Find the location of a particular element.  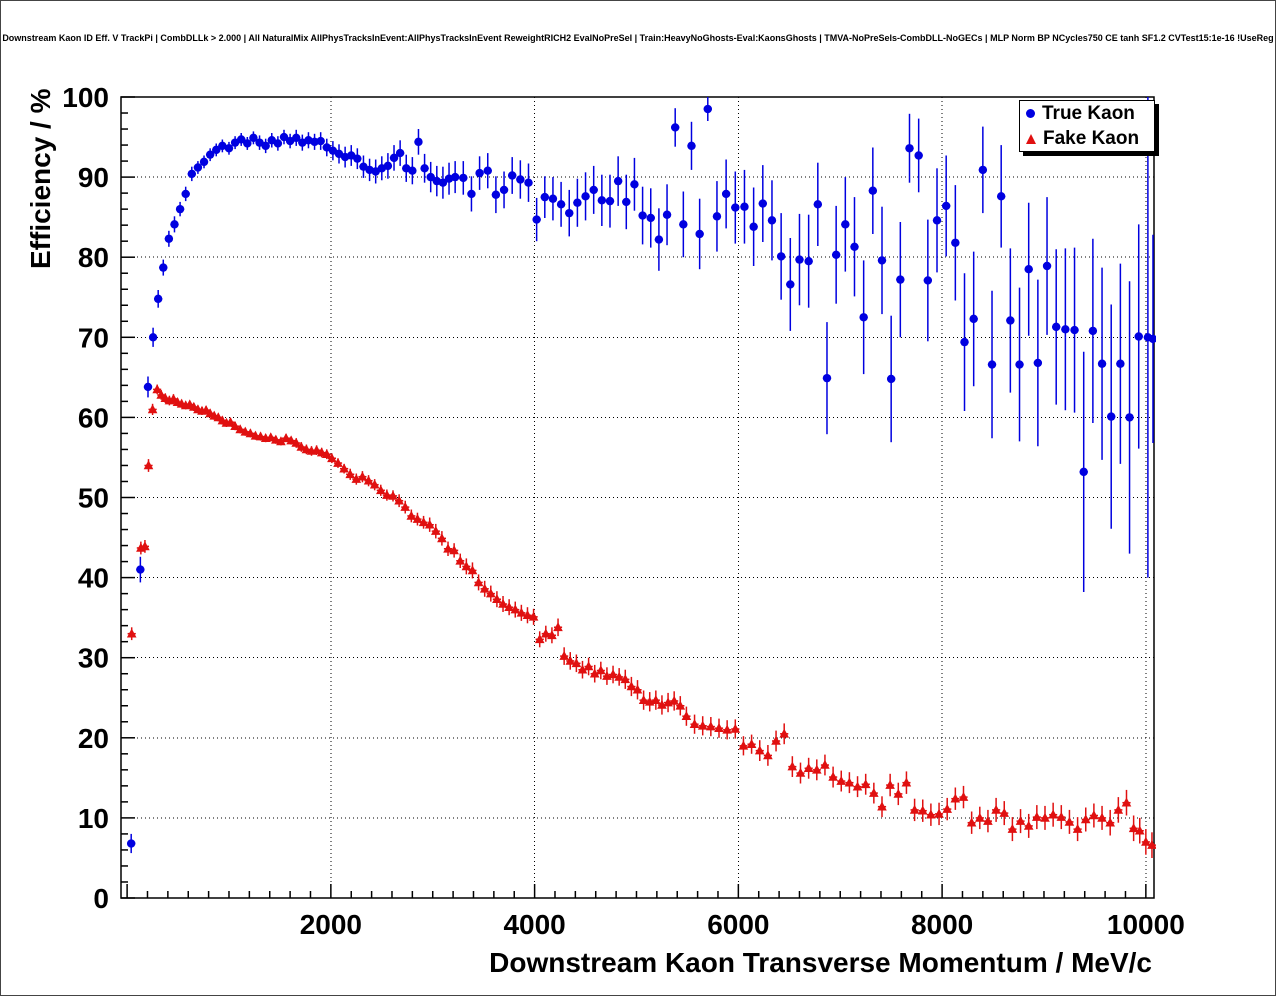

svg-text: 40 is located at coordinates (93, 578).